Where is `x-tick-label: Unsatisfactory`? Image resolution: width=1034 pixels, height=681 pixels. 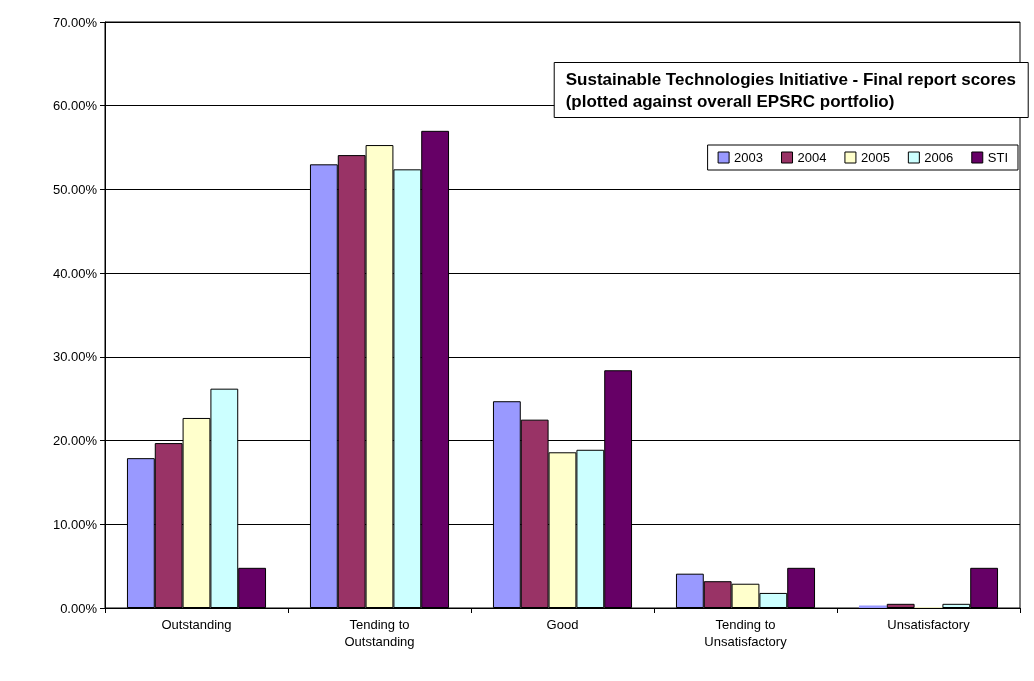 x-tick-label: Unsatisfactory is located at coordinates (929, 624).